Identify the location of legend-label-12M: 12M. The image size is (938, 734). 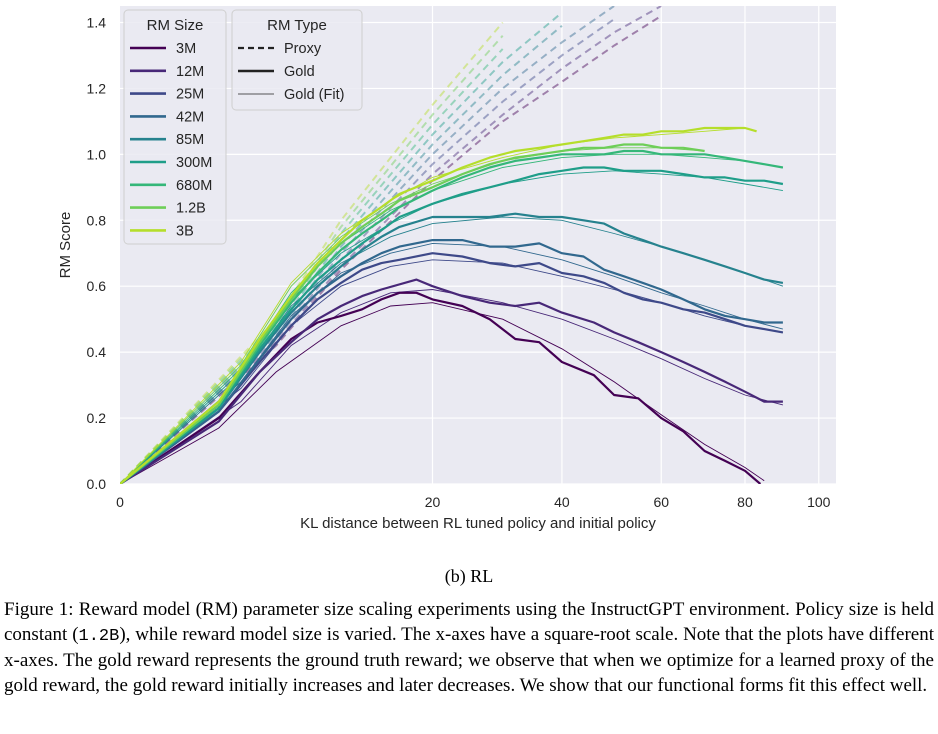
(190, 72).